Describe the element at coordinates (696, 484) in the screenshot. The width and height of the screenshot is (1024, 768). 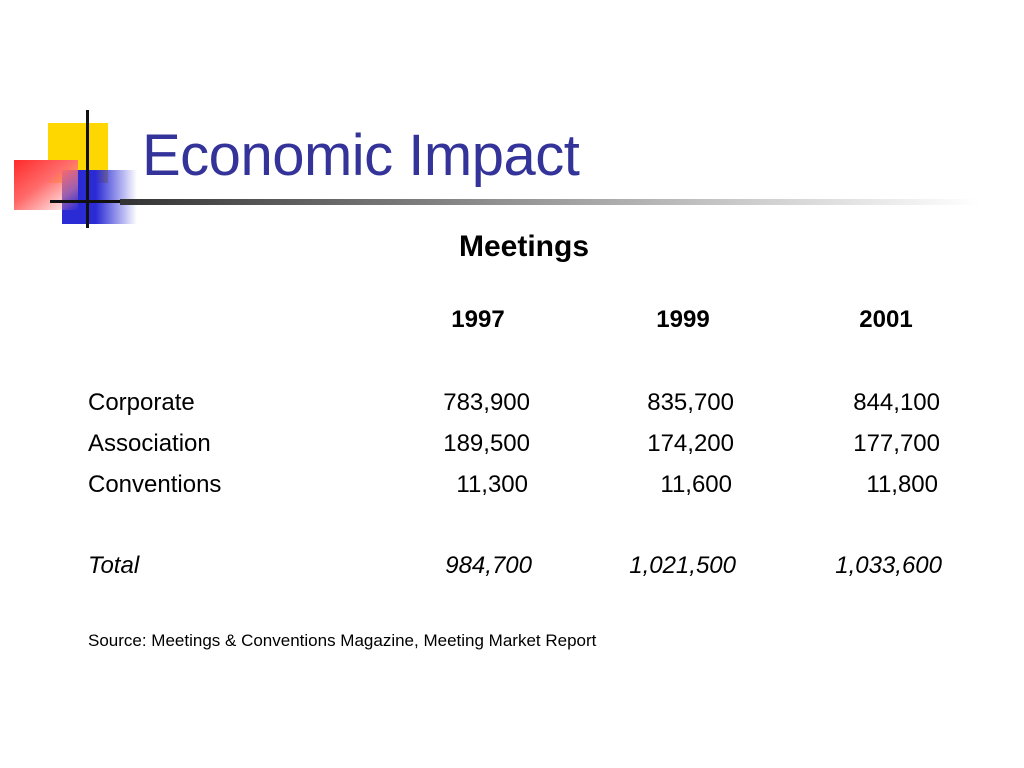
I see `cell-conventions-1999: 11,600` at that location.